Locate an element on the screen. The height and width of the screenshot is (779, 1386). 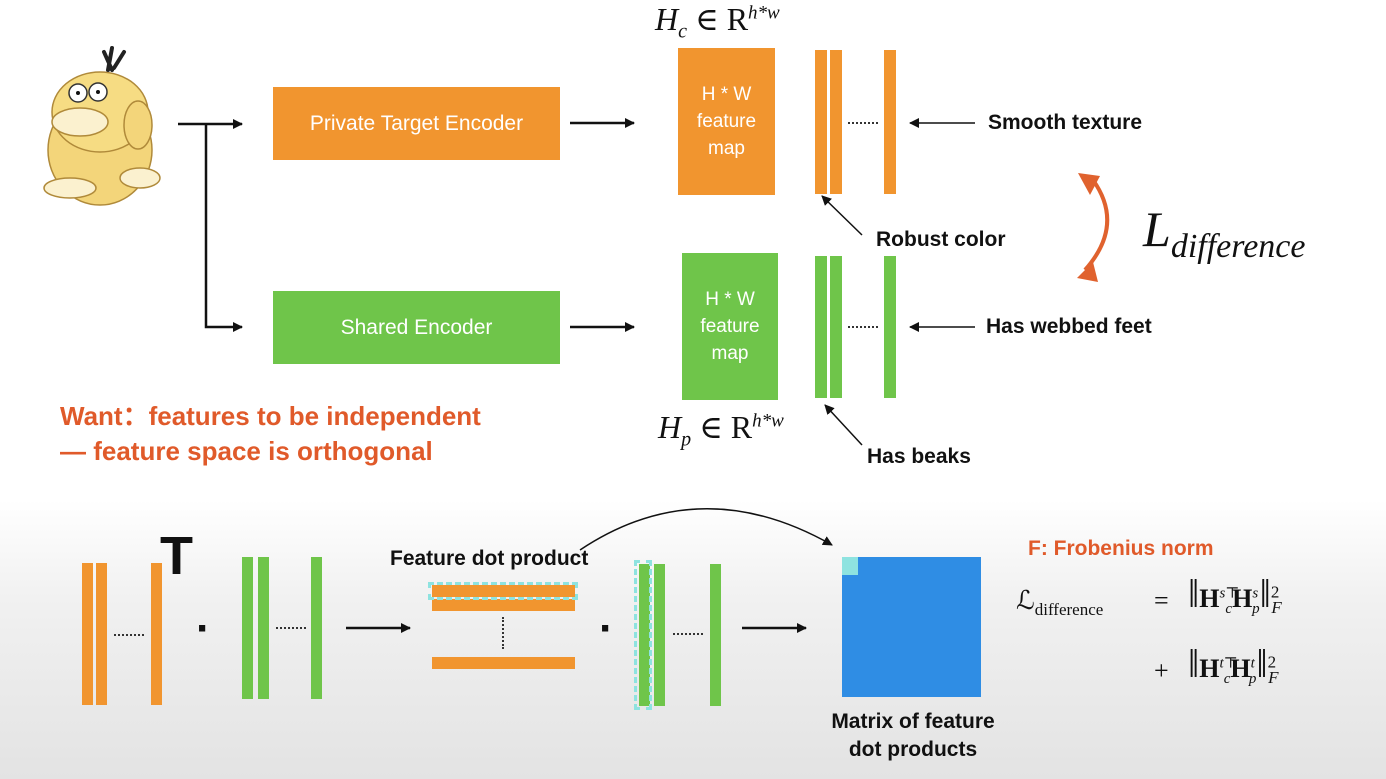
equation-term2: ‖Ht⊤cHtp‖2F is located at coordinates (1233, 664).